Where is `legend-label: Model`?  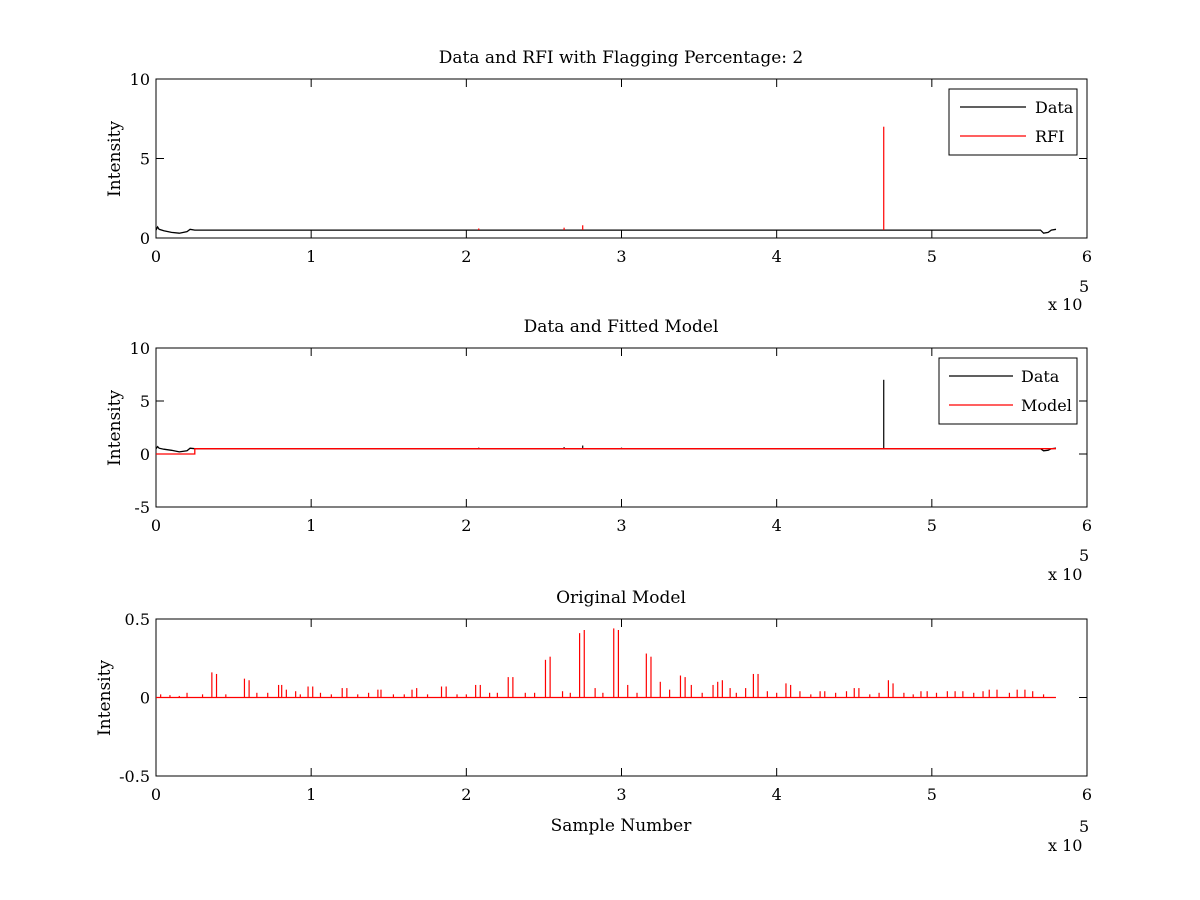 legend-label: Model is located at coordinates (1046, 405).